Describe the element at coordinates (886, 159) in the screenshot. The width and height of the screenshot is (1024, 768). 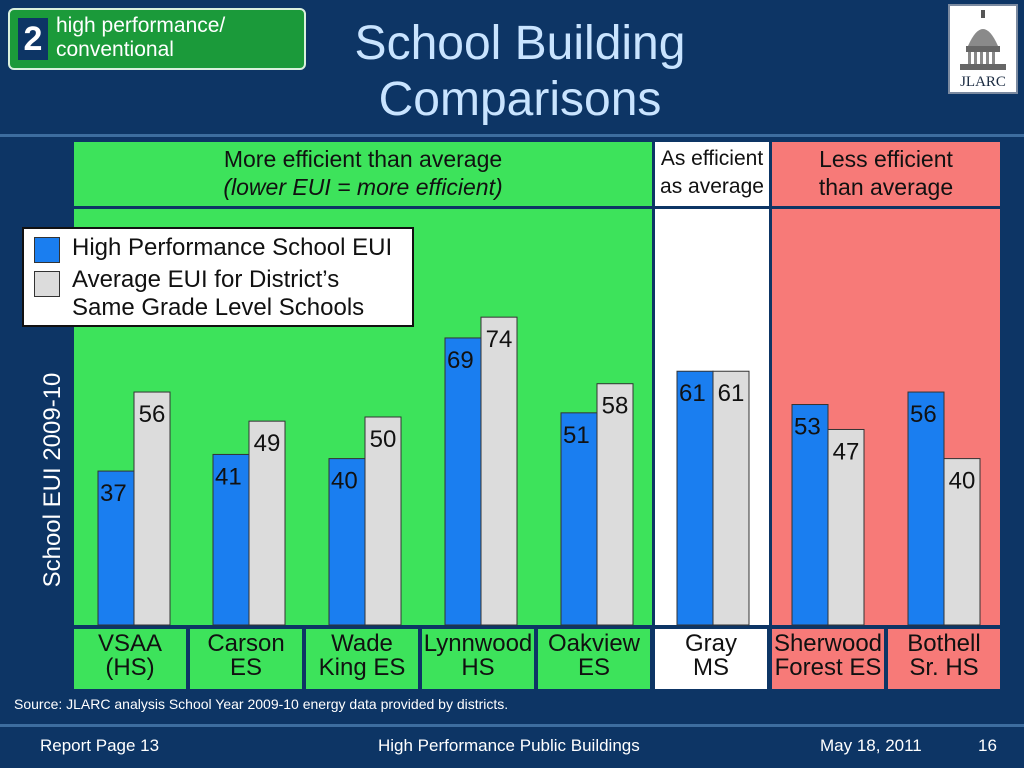
I see `zone-less-line1: Less efficient` at that location.